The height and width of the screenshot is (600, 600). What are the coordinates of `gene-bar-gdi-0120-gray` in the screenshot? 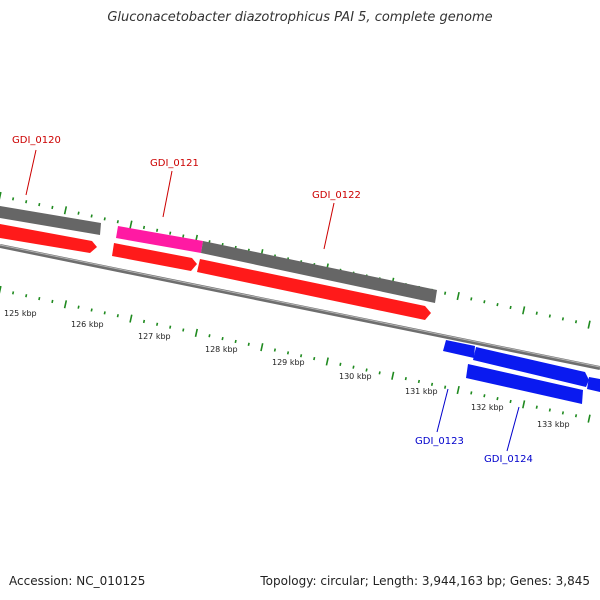 It's located at (50, 220).